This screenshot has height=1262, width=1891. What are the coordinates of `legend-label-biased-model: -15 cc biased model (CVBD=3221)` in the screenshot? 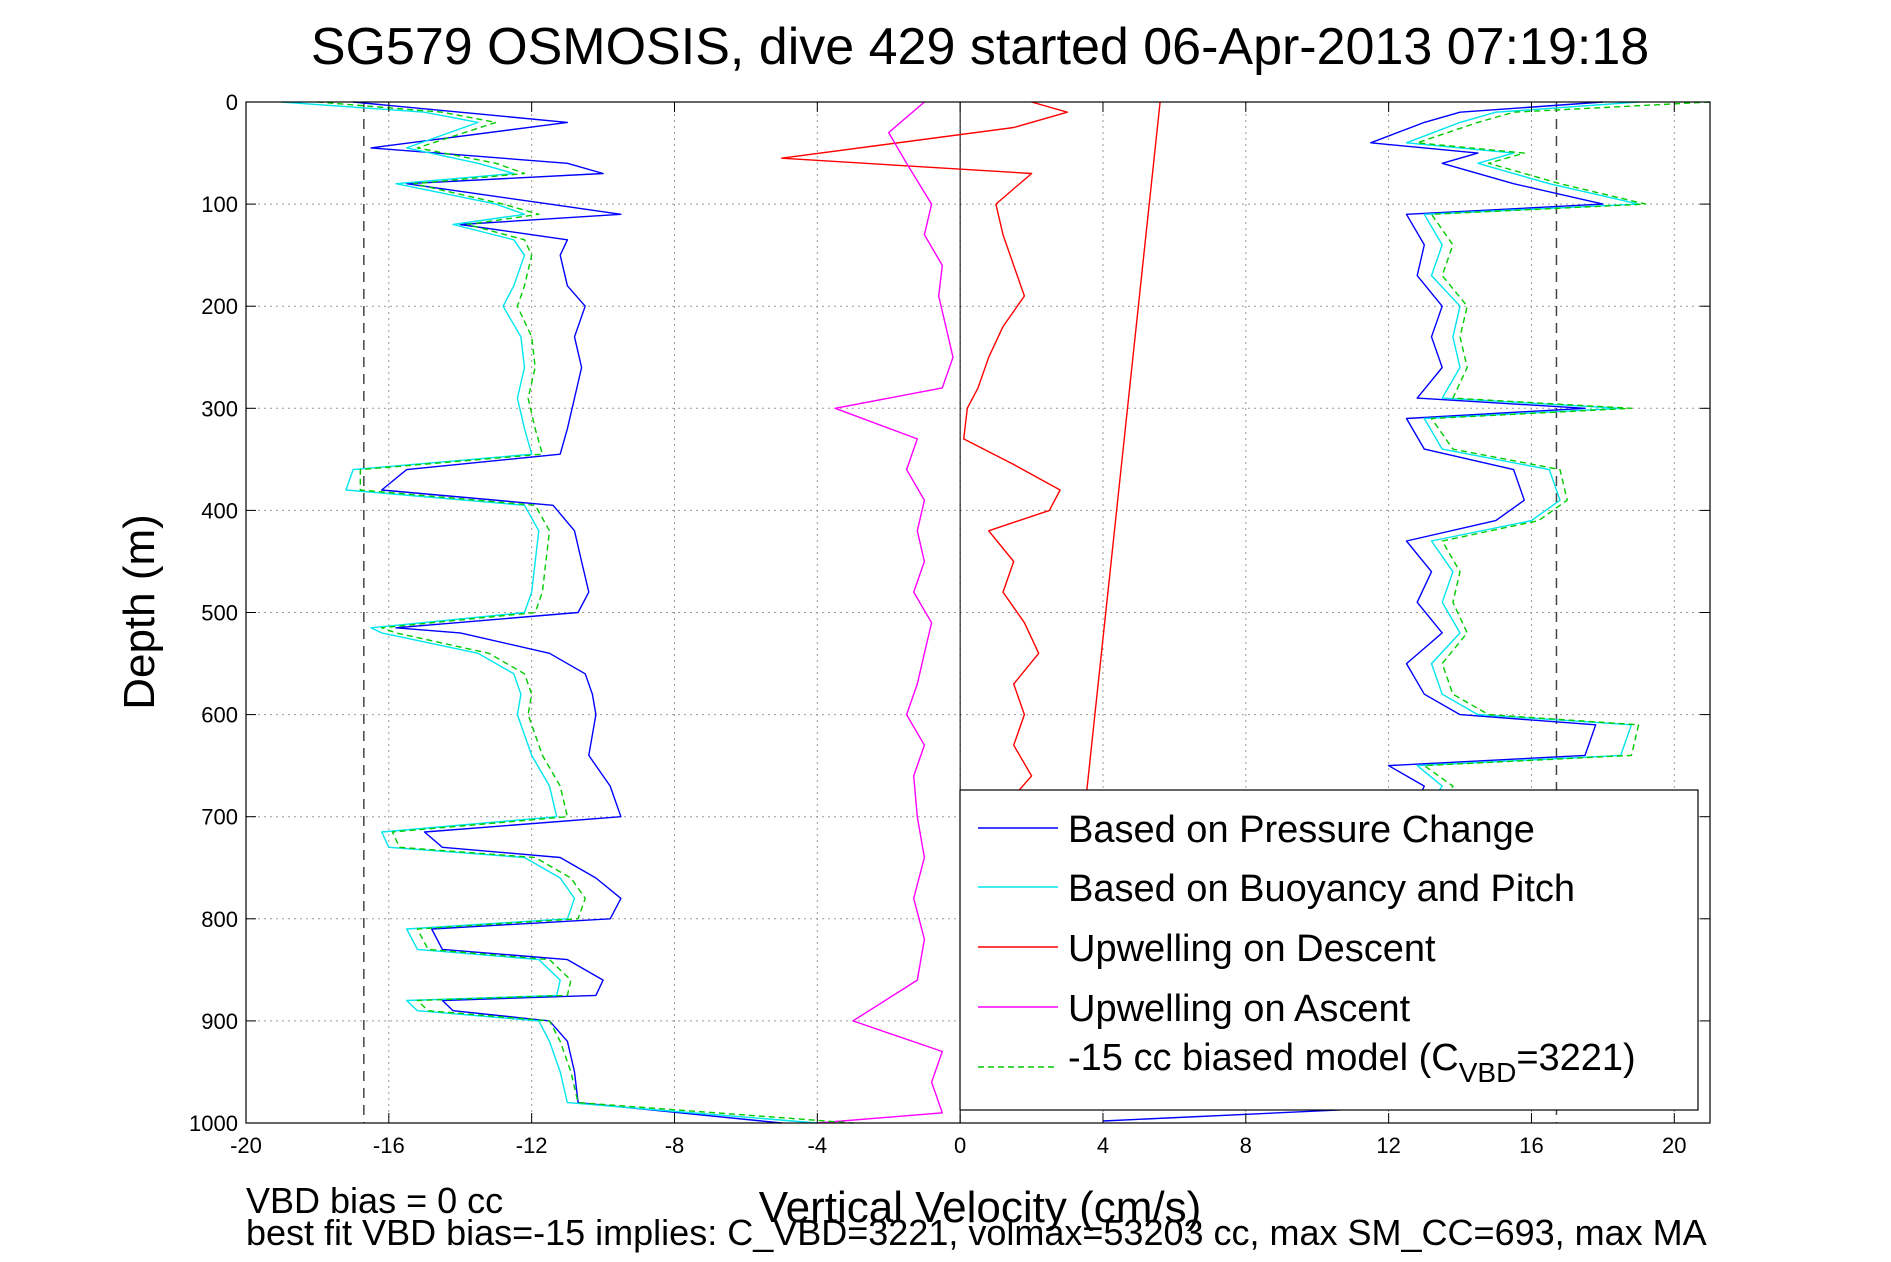 It's located at (1352, 1062).